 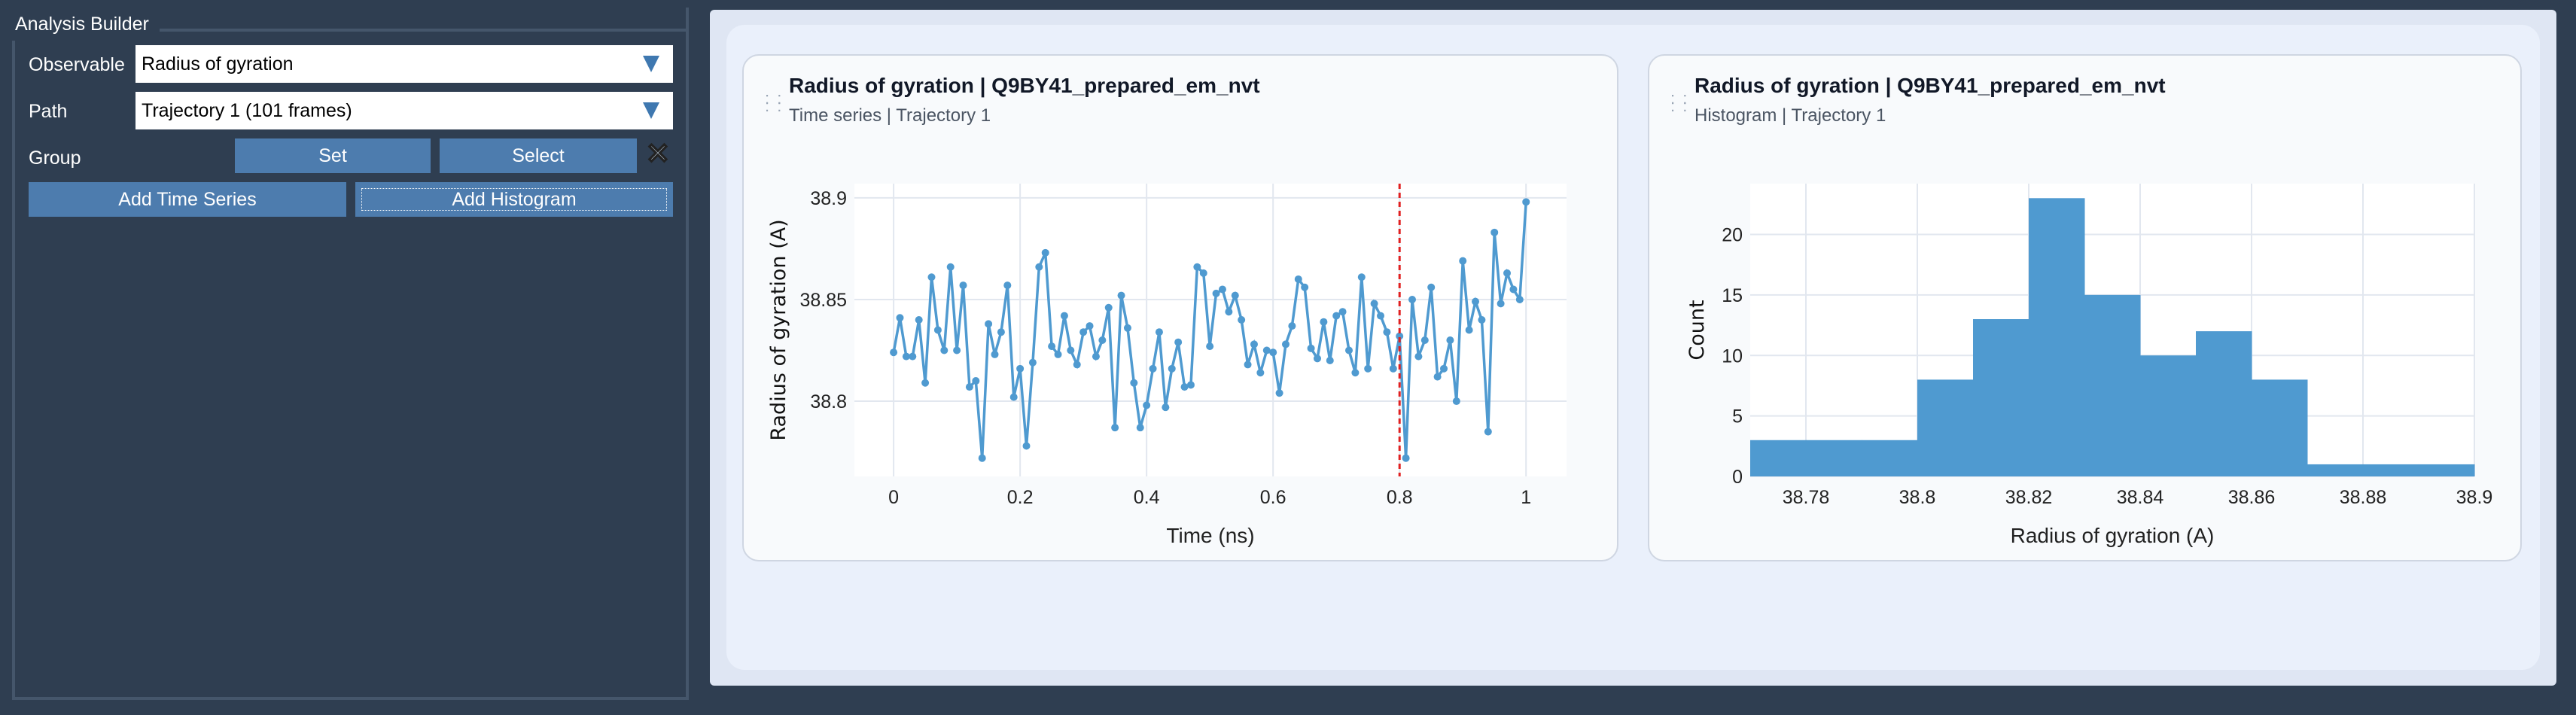 What do you see at coordinates (1732, 356) in the screenshot?
I see `y-tick-label: 10` at bounding box center [1732, 356].